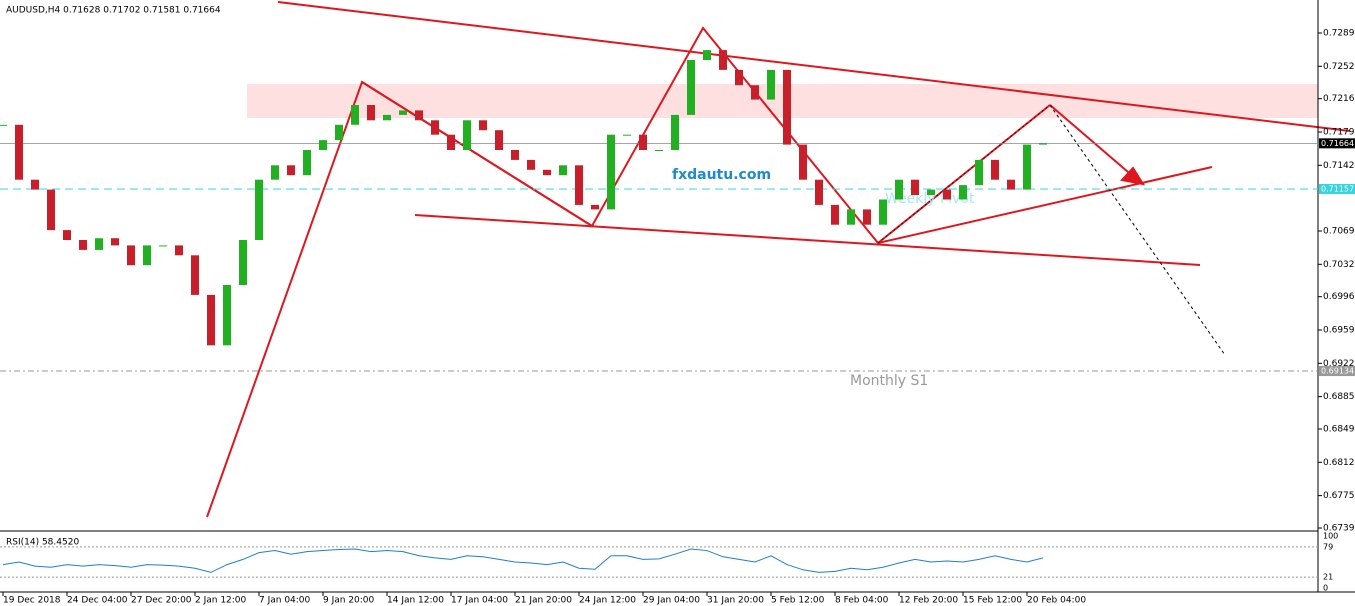 This screenshot has height=606, width=1355. I want to click on x-tick-label: 8 Feb 04:00, so click(862, 601).